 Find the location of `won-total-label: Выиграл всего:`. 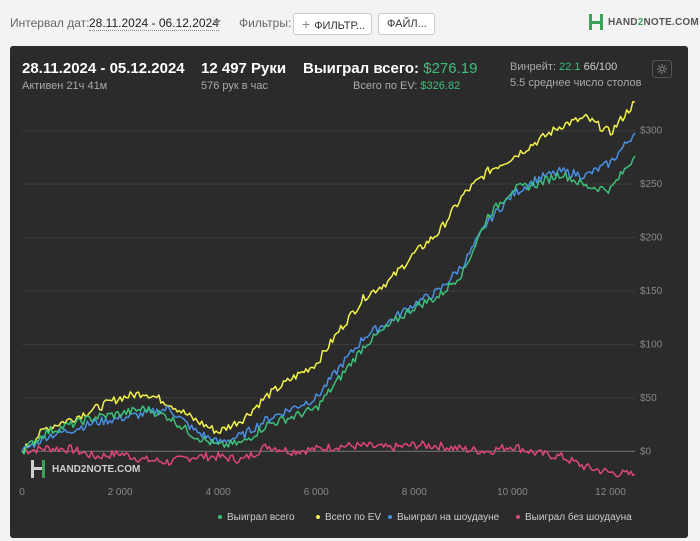

won-total-label: Выиграл всего: is located at coordinates (361, 68).